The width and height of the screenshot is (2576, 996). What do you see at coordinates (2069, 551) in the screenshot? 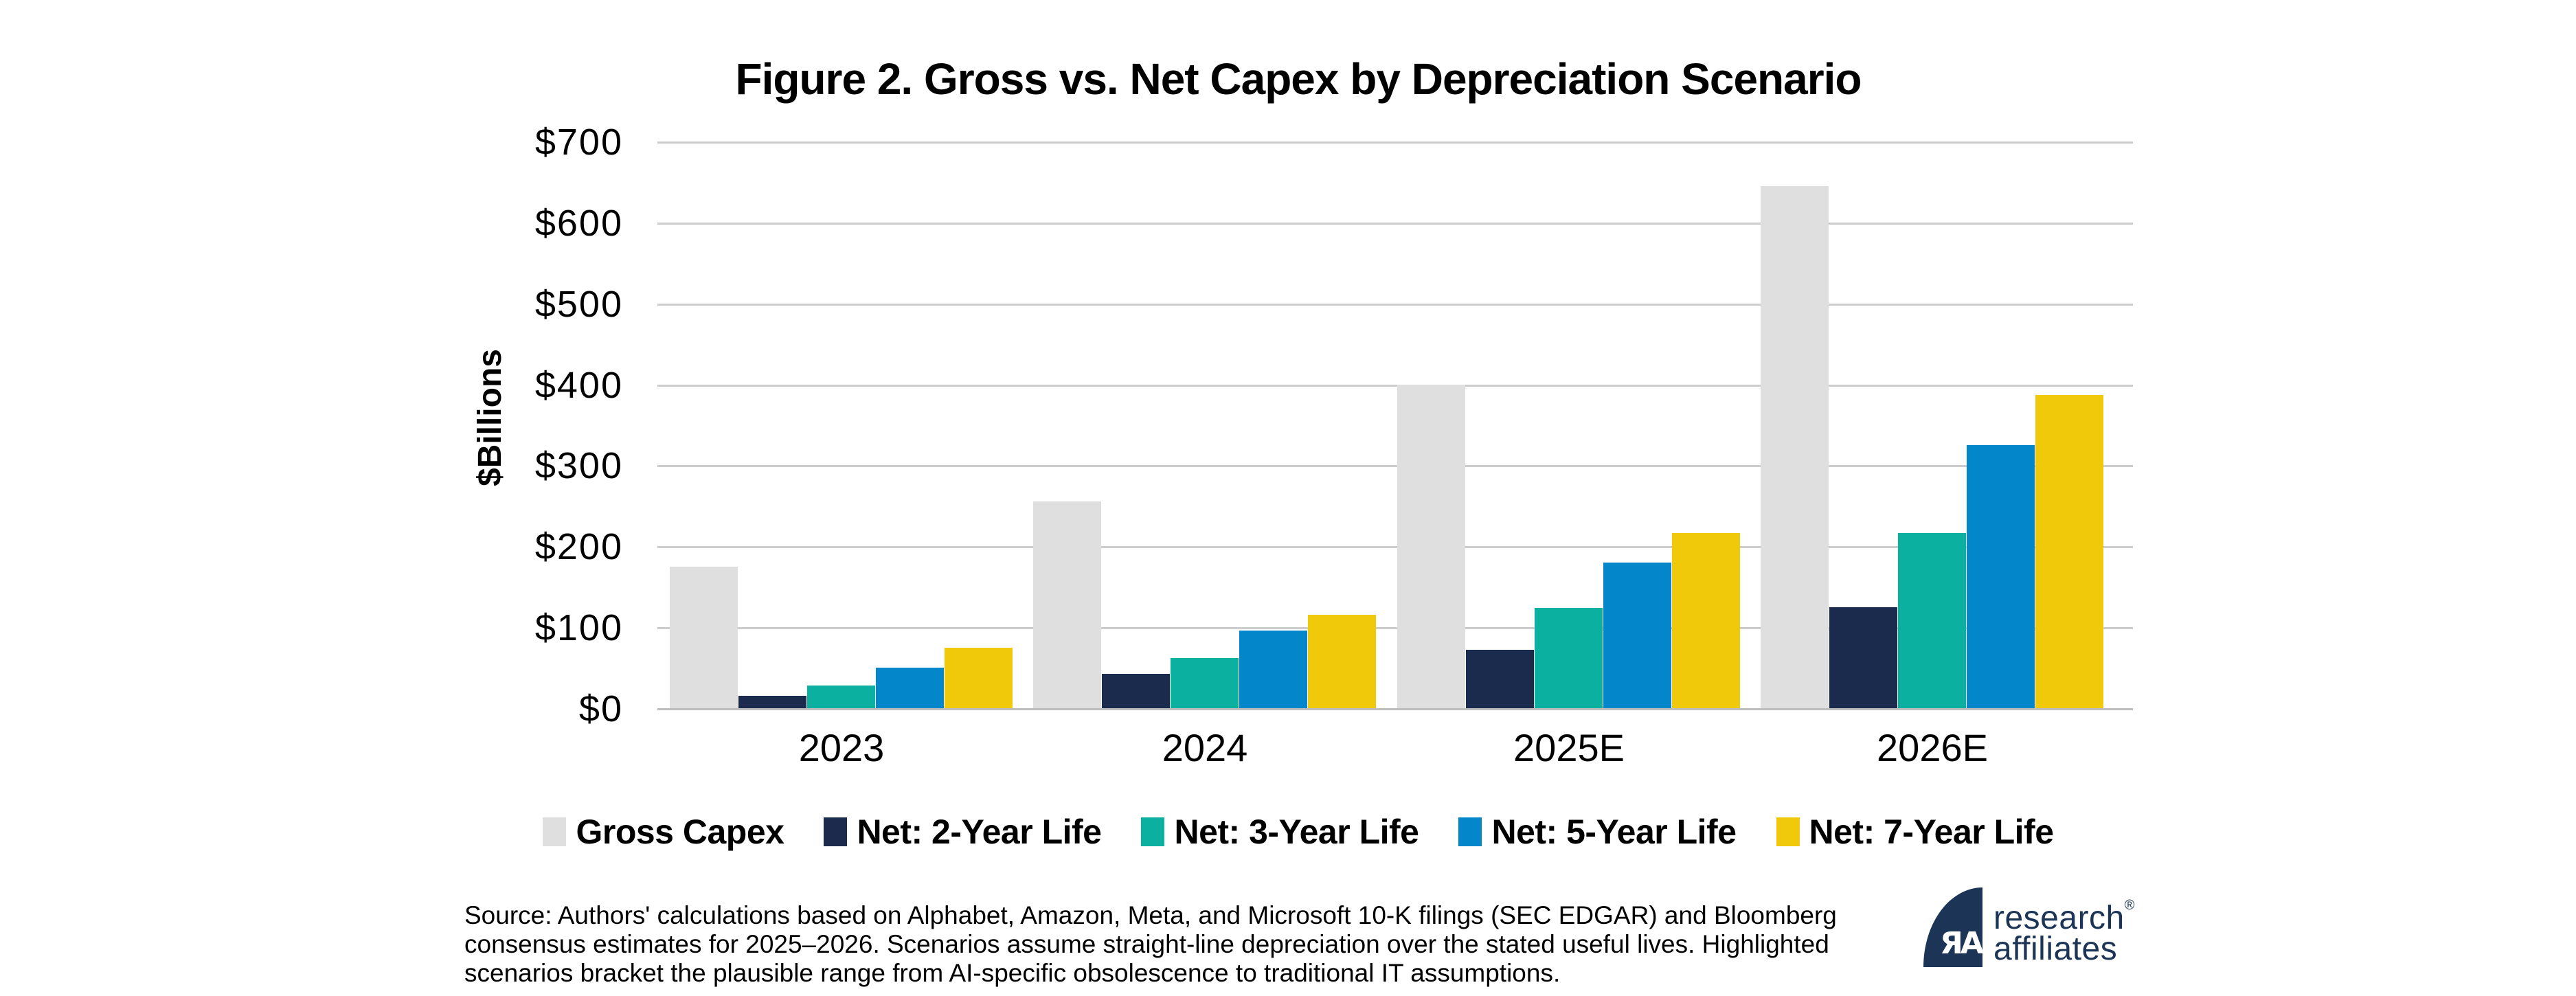
I see `bar-2026E-net-7-year-life` at bounding box center [2069, 551].